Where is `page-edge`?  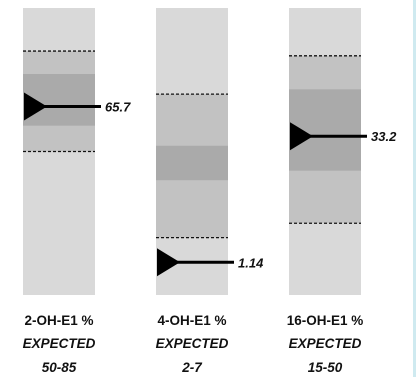
page-edge is located at coordinates (414, 188).